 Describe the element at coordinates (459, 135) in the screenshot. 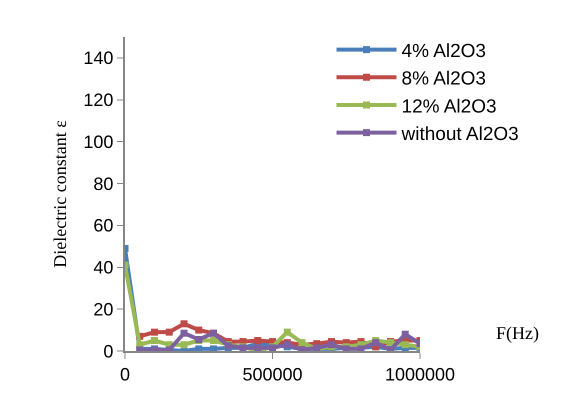

I see `legend-label: without Al2O3` at that location.